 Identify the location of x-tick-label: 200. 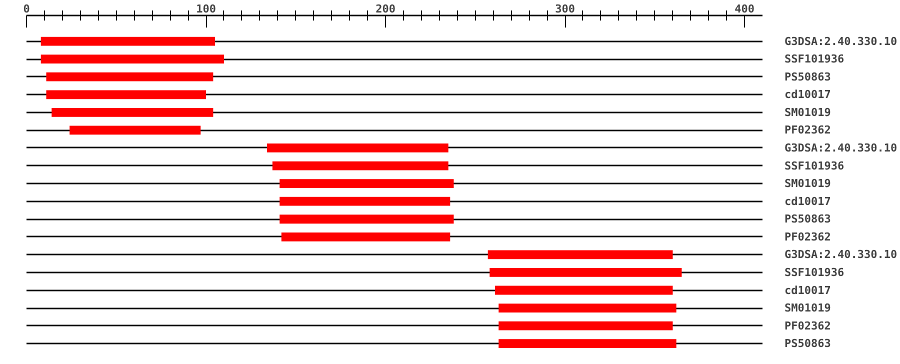
(386, 9).